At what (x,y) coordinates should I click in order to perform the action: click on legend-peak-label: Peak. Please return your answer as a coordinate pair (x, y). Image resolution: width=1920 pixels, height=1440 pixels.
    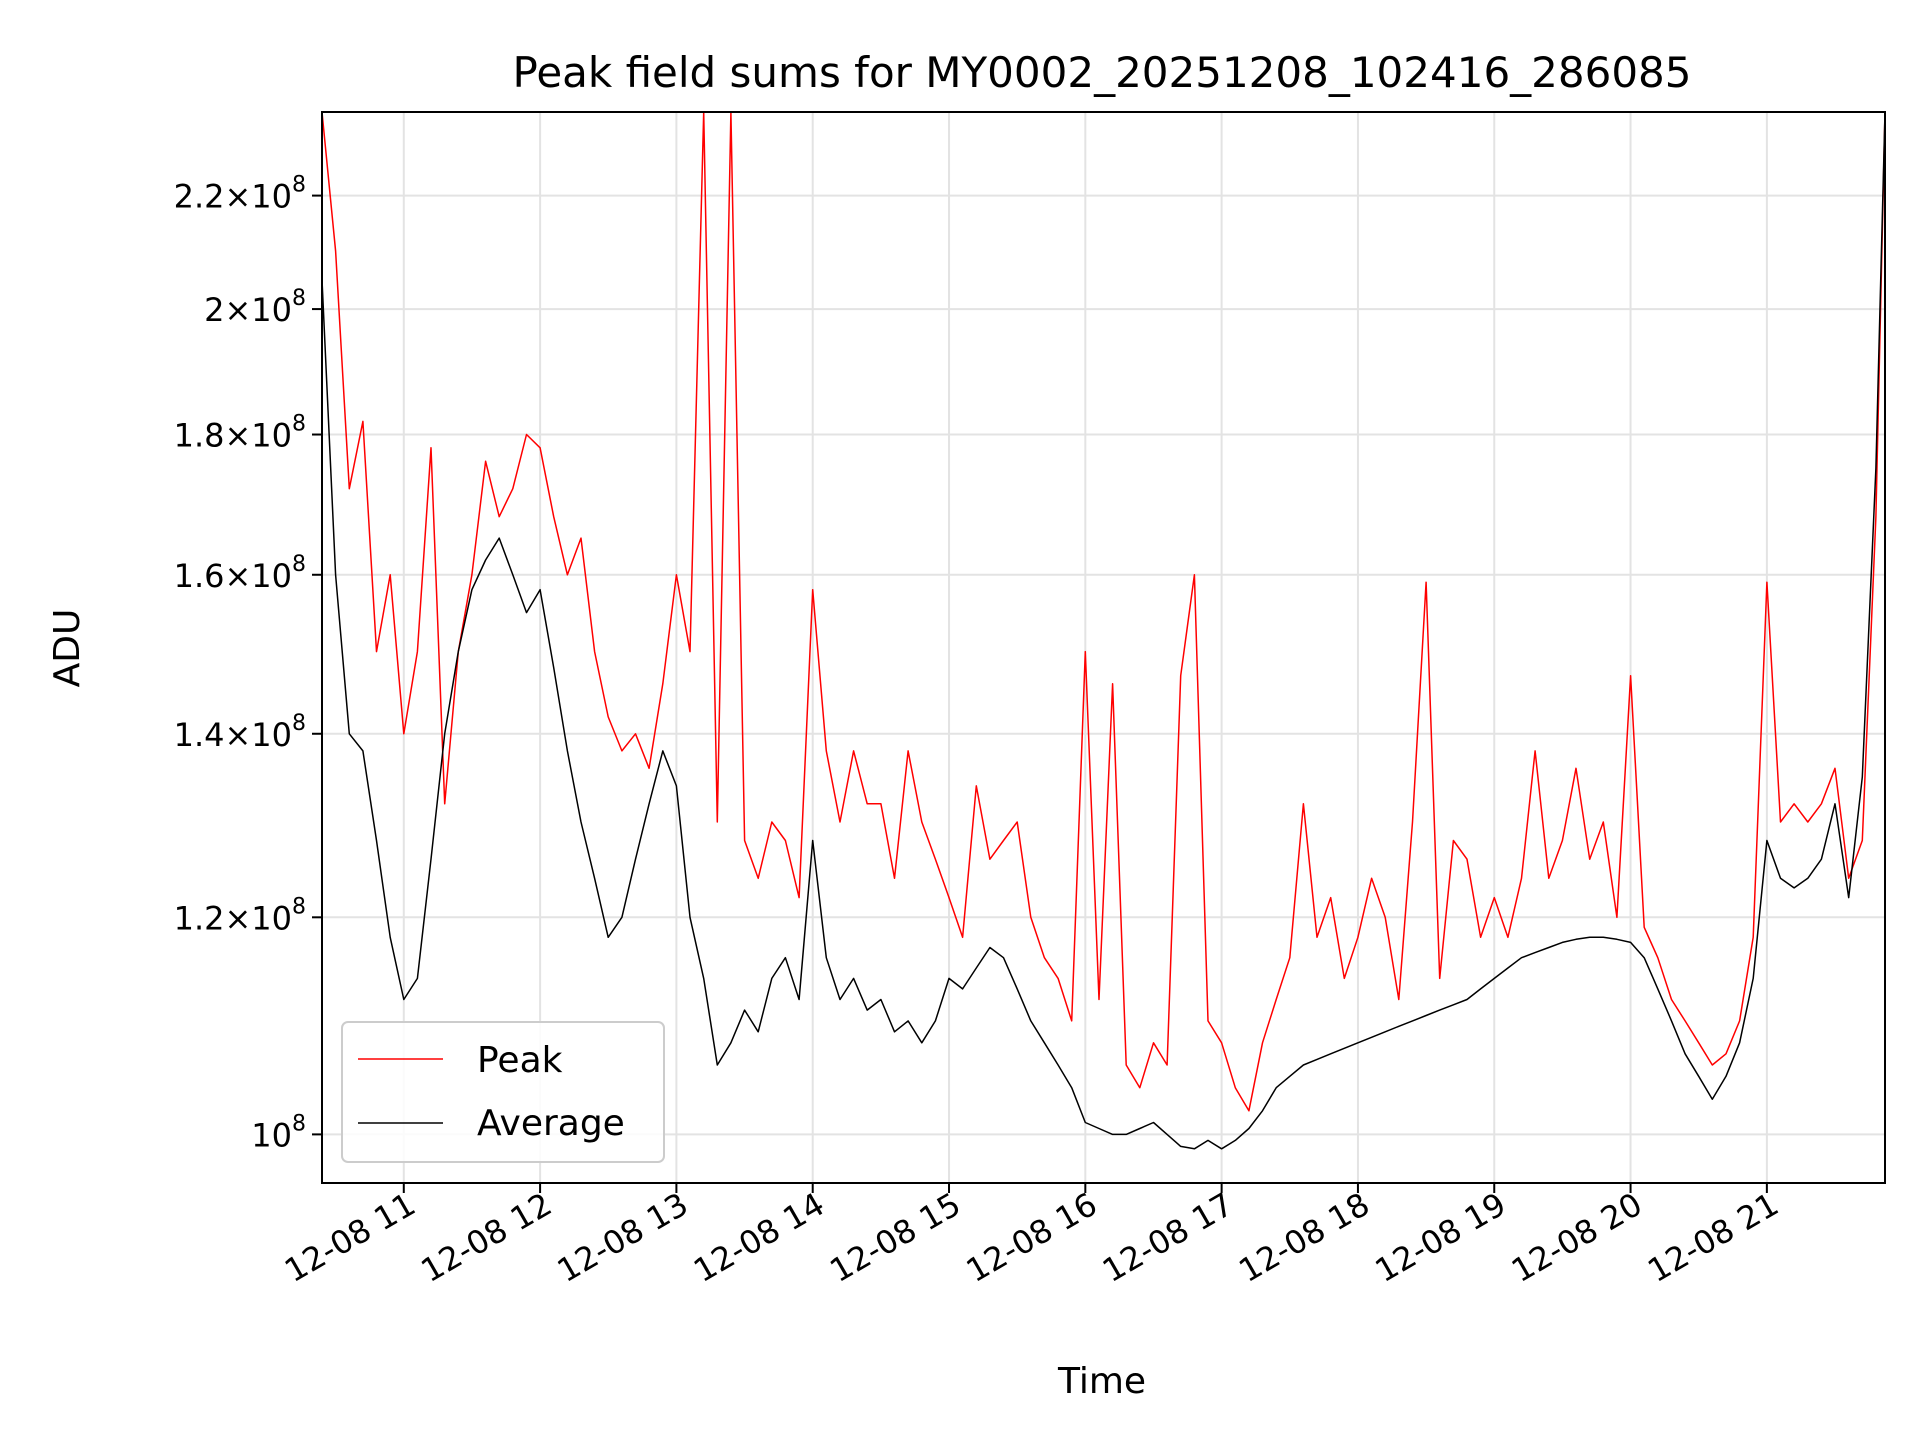
    Looking at the image, I should click on (520, 1060).